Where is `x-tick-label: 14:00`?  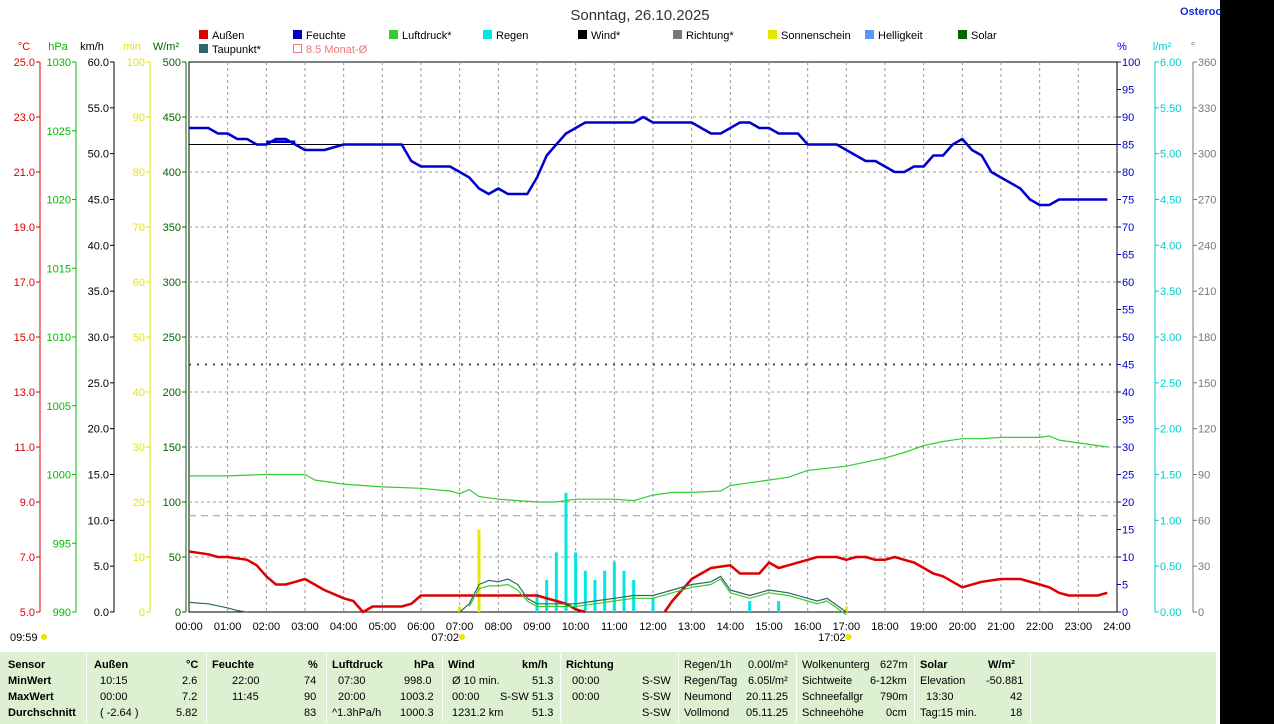 x-tick-label: 14:00 is located at coordinates (731, 627).